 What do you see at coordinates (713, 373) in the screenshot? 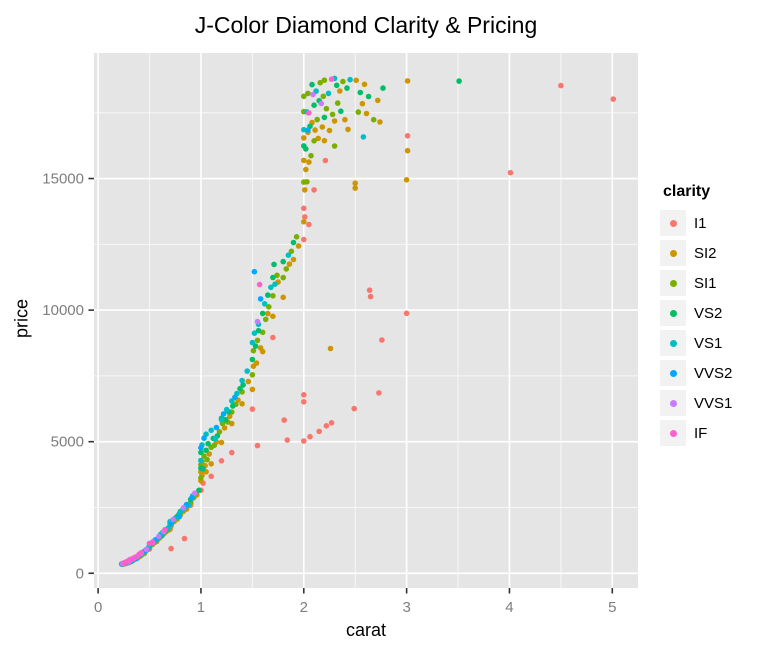
I see `legend-item-label: VVS2` at bounding box center [713, 373].